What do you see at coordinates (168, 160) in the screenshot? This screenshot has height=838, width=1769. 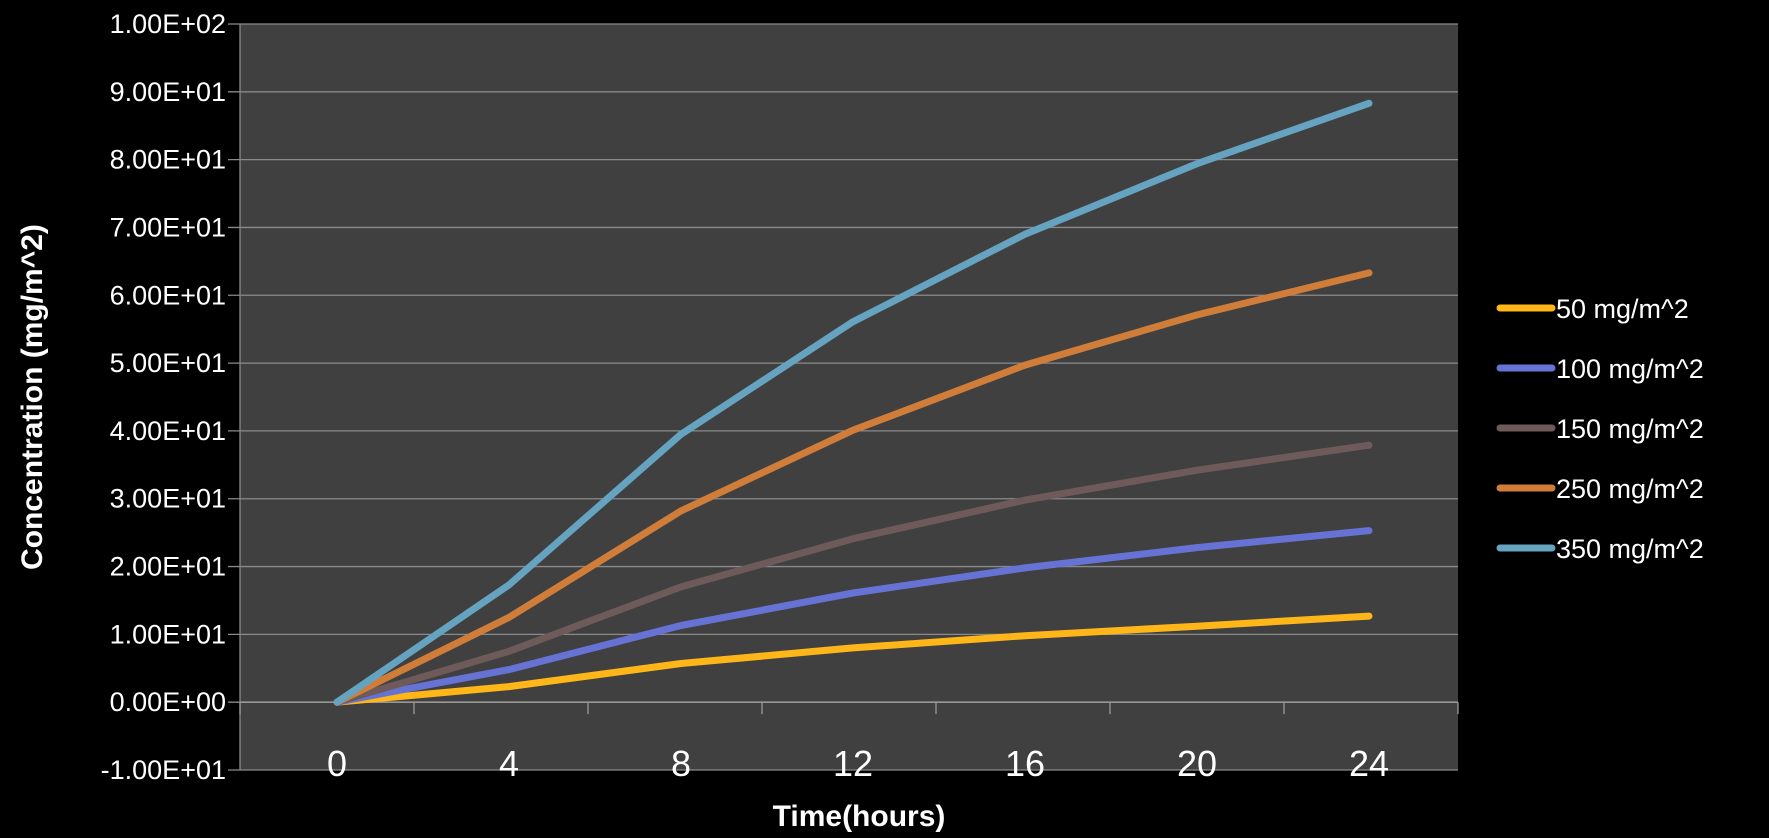 I see `y-tick-label: 8.00E+01` at bounding box center [168, 160].